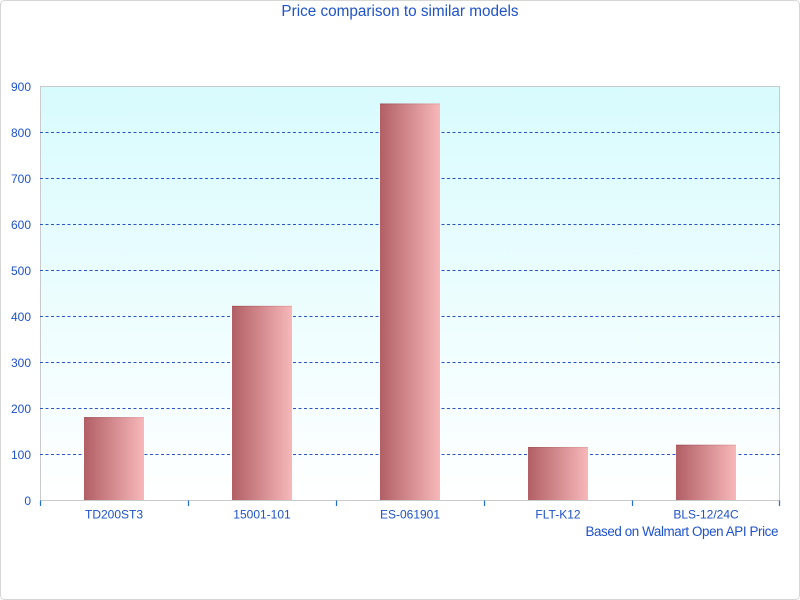 This screenshot has height=600, width=800. I want to click on svg-text:Price comparison to similar mo: Price comparison to similar models, so click(400, 11).